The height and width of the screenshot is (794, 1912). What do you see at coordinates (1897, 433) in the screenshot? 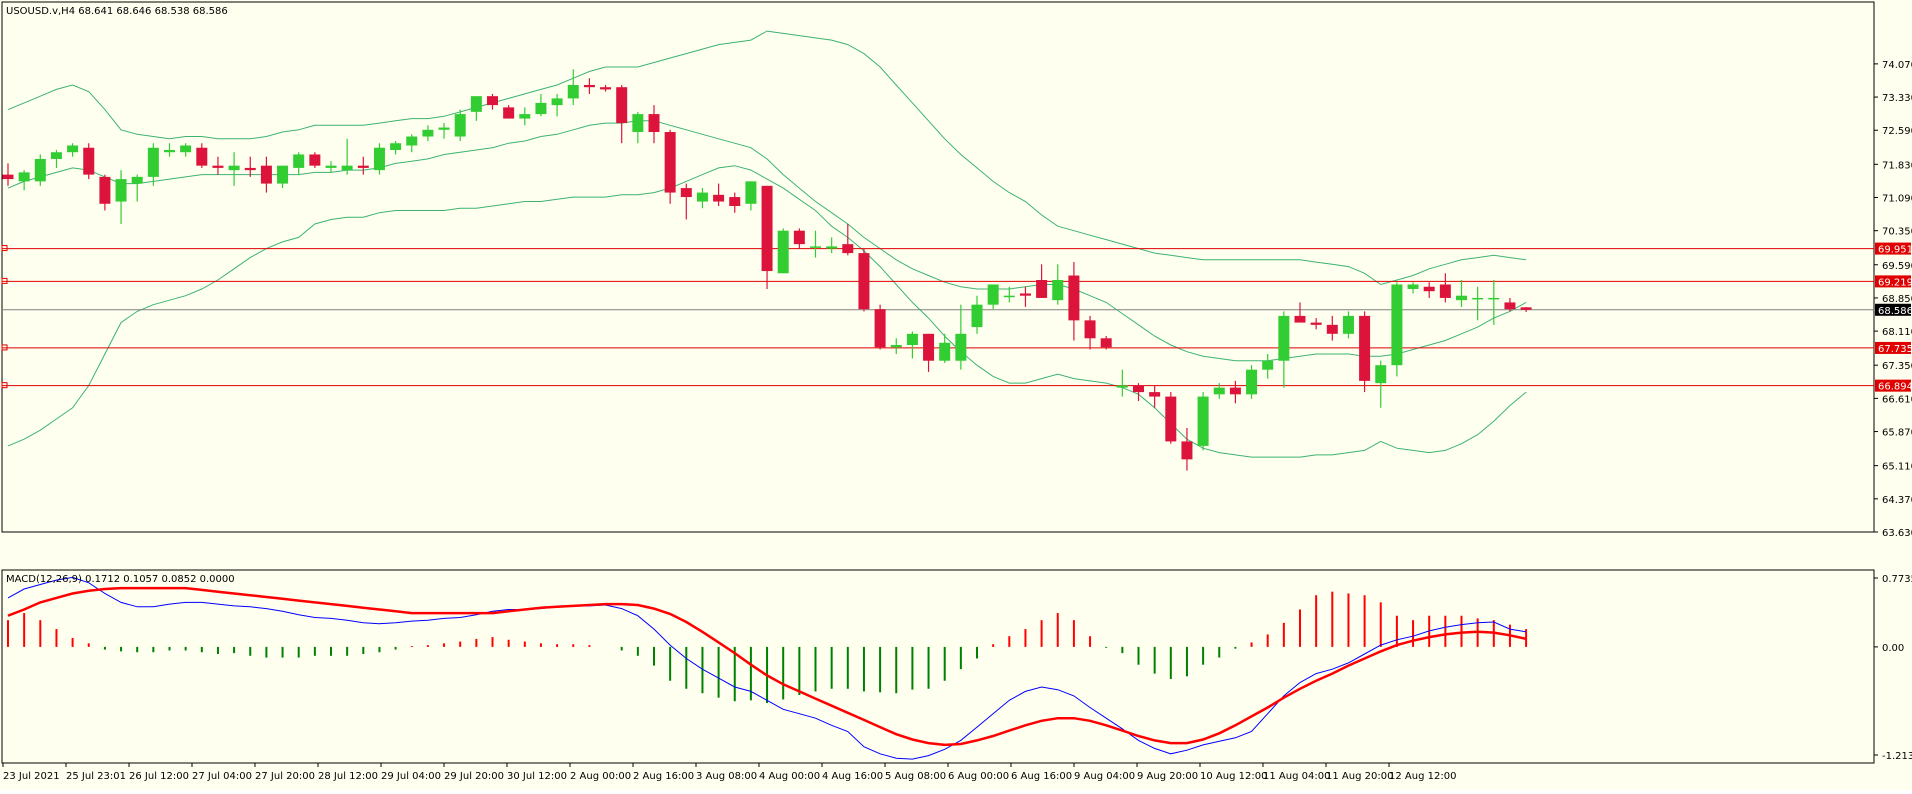
I see `price-tick-label: 65.870` at bounding box center [1897, 433].